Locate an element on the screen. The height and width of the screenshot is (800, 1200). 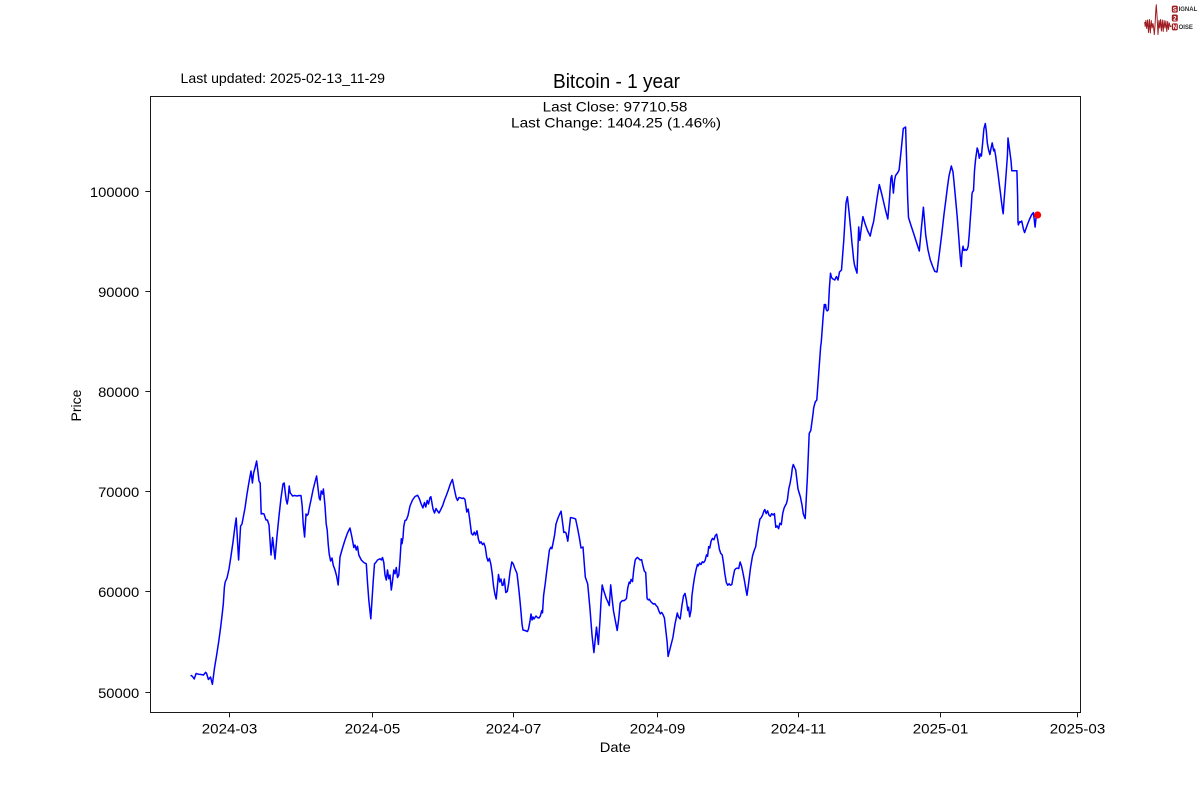
svg-text: 2025-03 is located at coordinates (1078, 729).